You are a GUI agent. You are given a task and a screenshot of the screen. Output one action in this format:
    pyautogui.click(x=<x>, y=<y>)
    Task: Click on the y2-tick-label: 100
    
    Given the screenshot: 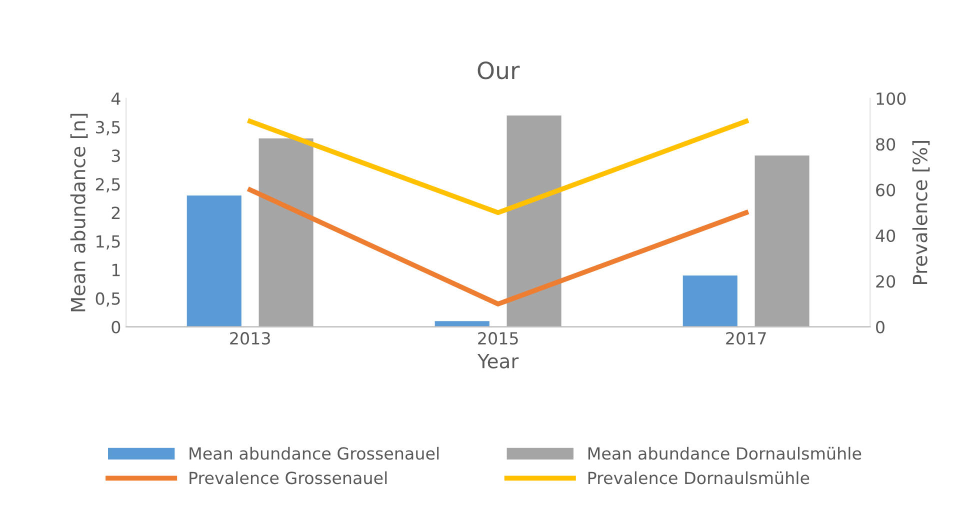 What is the action you would take?
    pyautogui.click(x=891, y=98)
    